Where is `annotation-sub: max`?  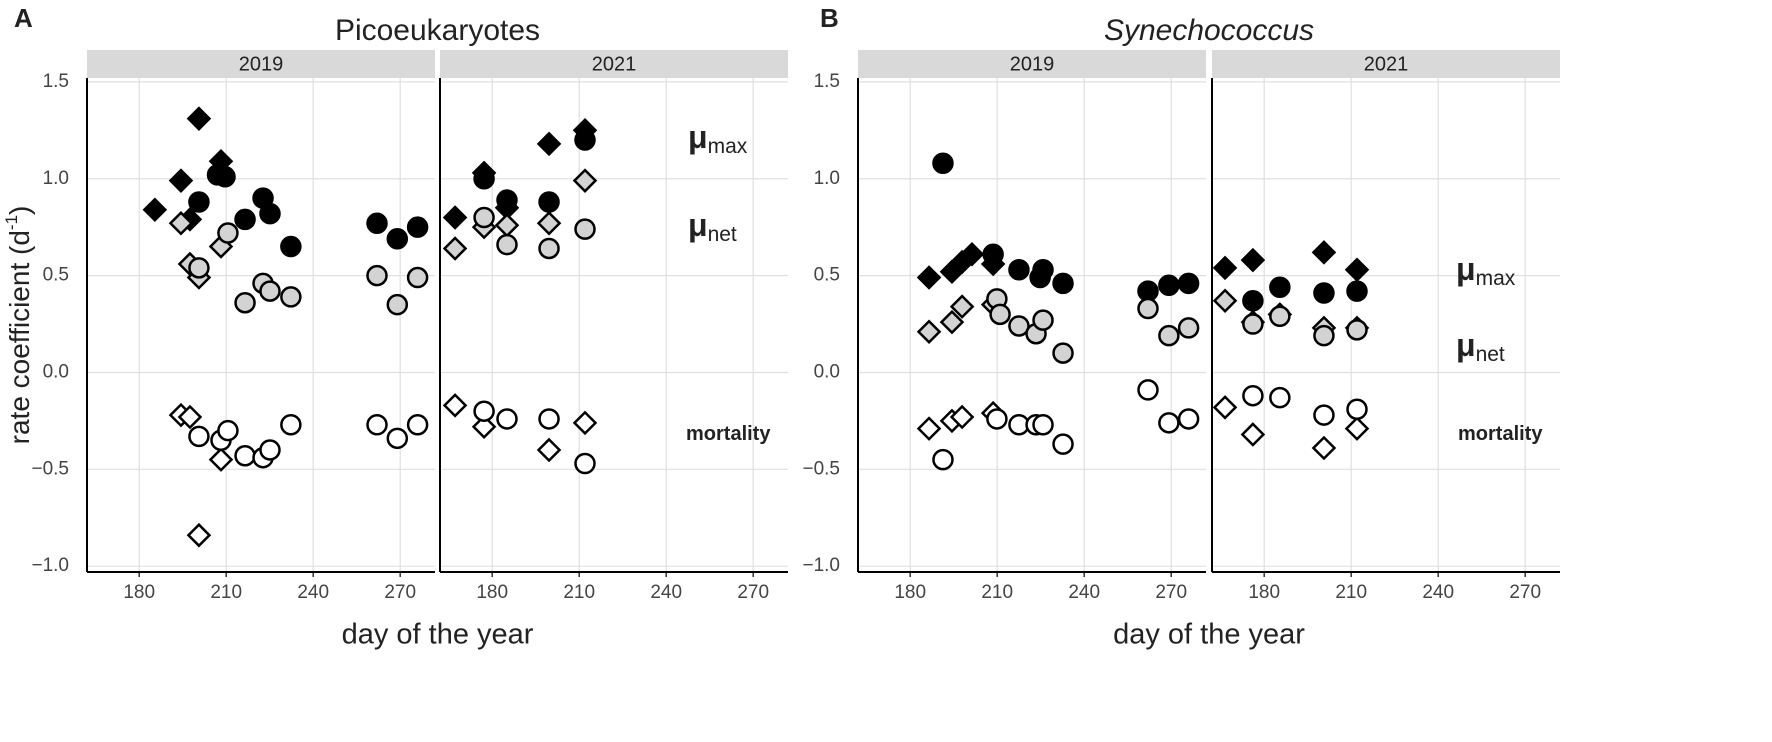
annotation-sub: max is located at coordinates (1496, 278).